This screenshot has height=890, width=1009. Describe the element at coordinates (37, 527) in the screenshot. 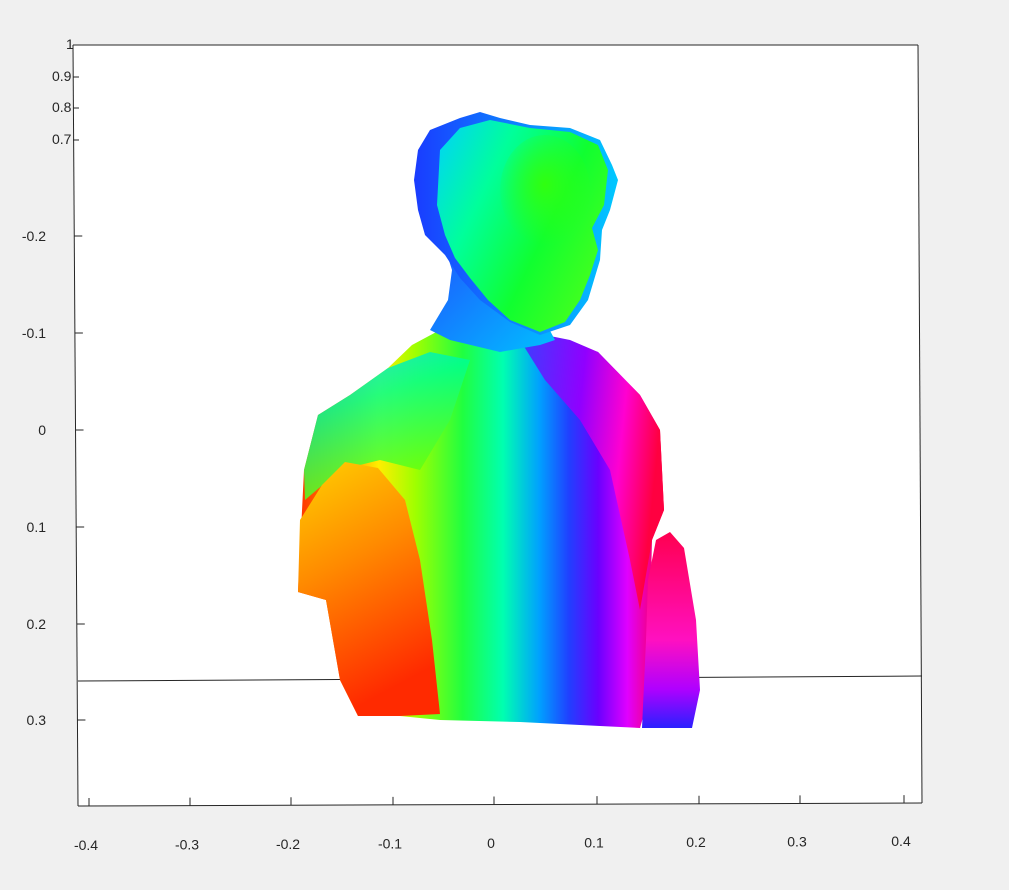

I see `y-tick-label: 0.1` at that location.